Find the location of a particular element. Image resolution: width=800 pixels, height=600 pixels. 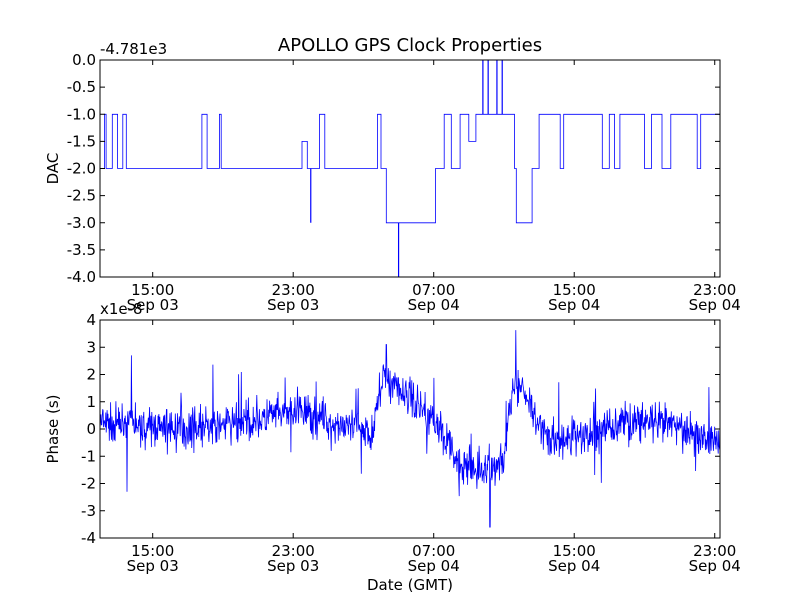

y-tick-label: -2.0 is located at coordinates (81, 169).